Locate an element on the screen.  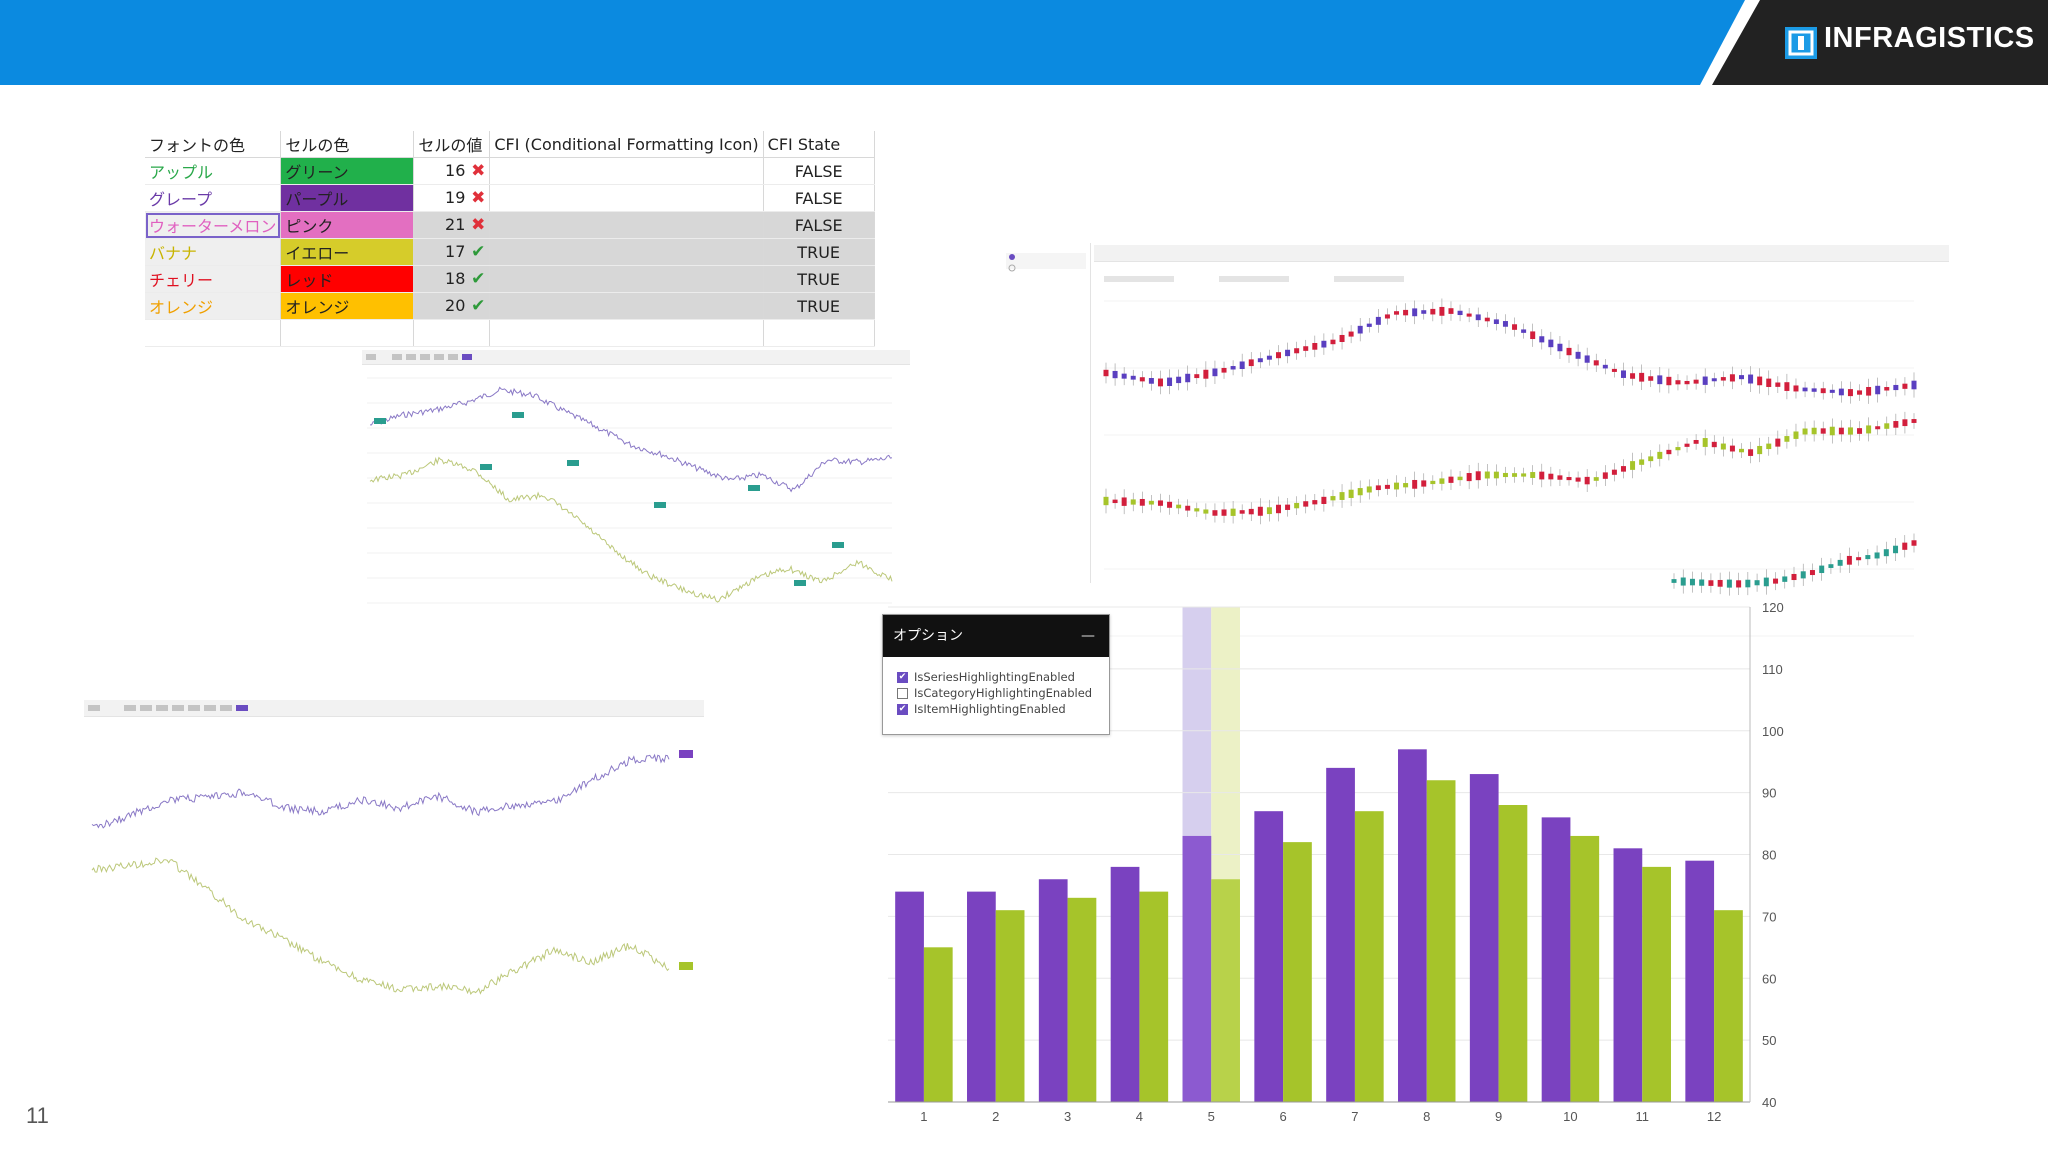
table-row: バナナ イエロー 17 ✔ TRUE is located at coordinates (510, 252).